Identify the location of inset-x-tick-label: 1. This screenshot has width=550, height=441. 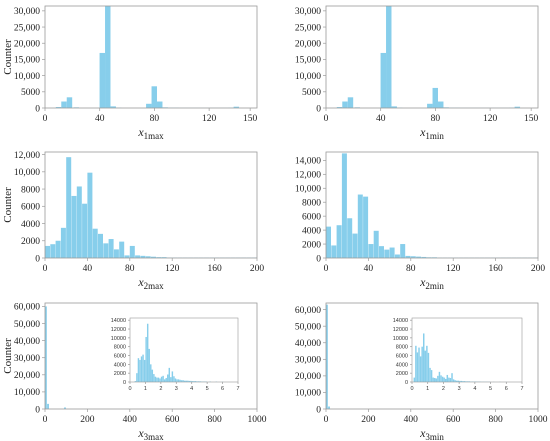
(427, 389).